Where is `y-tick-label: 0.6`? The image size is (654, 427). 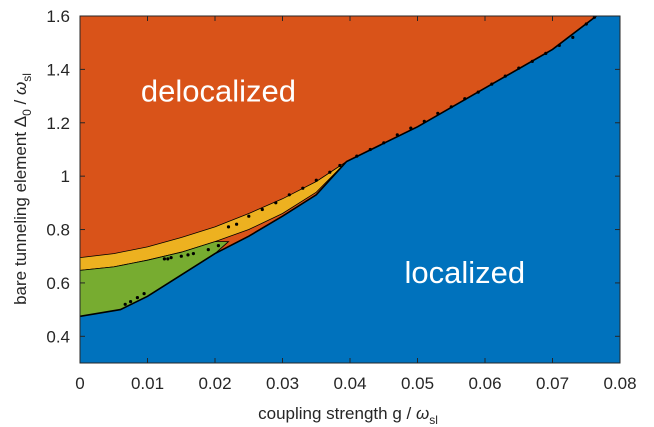
y-tick-label: 0.6 is located at coordinates (58, 283).